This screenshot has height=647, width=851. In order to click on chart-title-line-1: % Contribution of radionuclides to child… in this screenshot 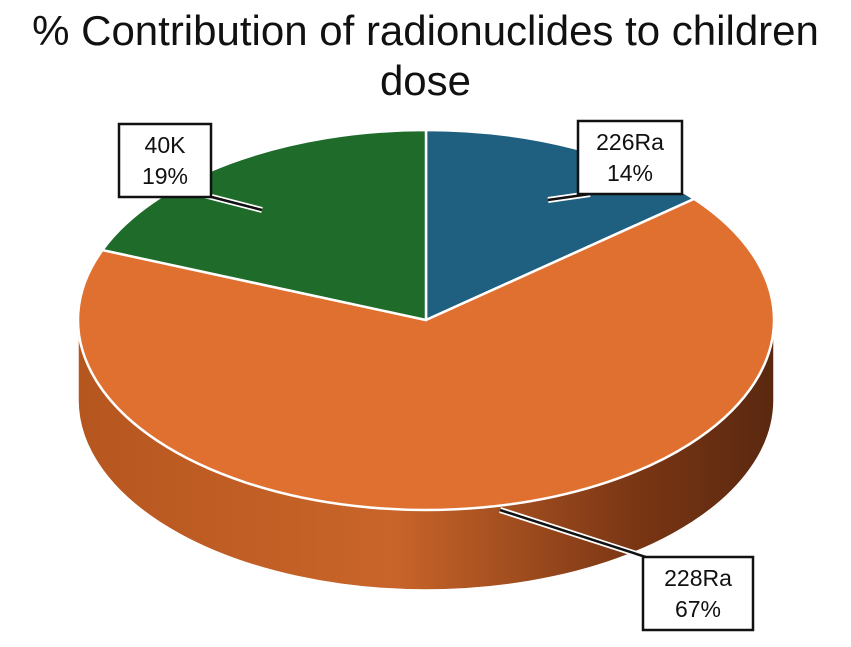, I will do `click(425, 30)`.